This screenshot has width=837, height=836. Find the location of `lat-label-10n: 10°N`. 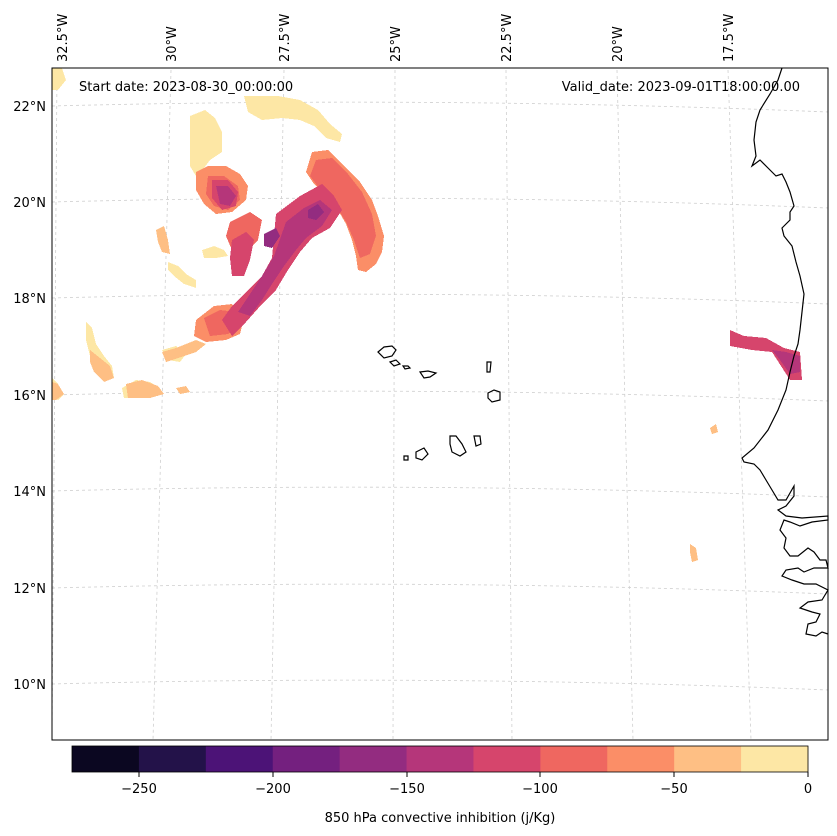

lat-label-10n: 10°N is located at coordinates (29, 685).